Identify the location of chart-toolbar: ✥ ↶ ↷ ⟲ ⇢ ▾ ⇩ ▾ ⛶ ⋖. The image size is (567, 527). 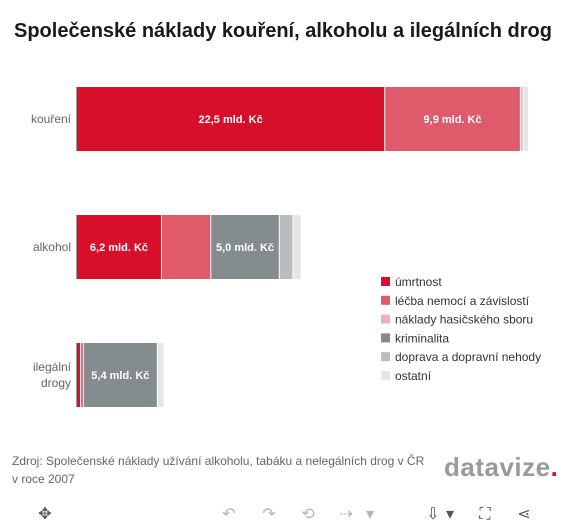
(283, 513).